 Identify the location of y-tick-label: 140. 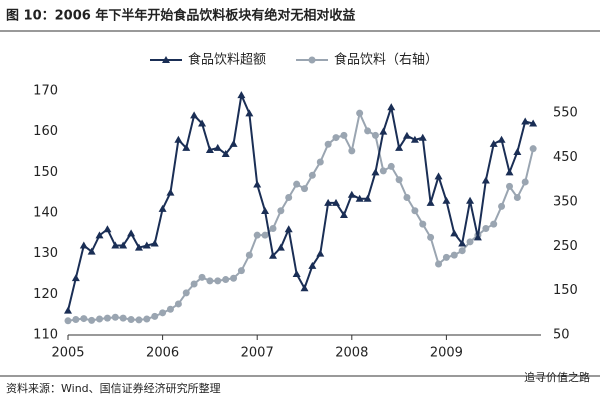
(45, 213).